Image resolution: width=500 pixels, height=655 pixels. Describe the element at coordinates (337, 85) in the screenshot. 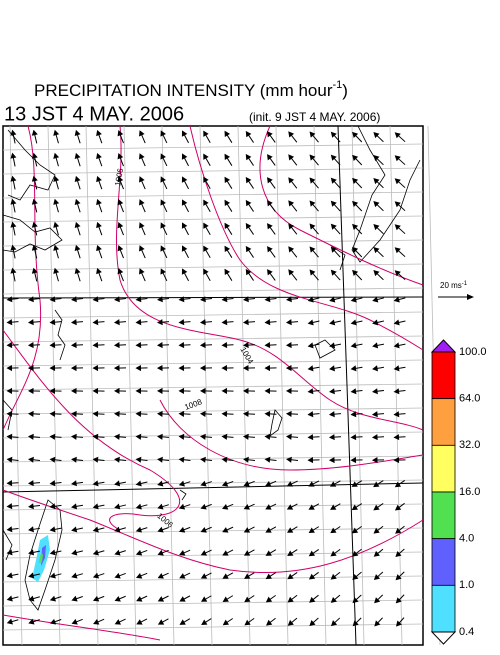

I see `title-superscript: -1` at that location.